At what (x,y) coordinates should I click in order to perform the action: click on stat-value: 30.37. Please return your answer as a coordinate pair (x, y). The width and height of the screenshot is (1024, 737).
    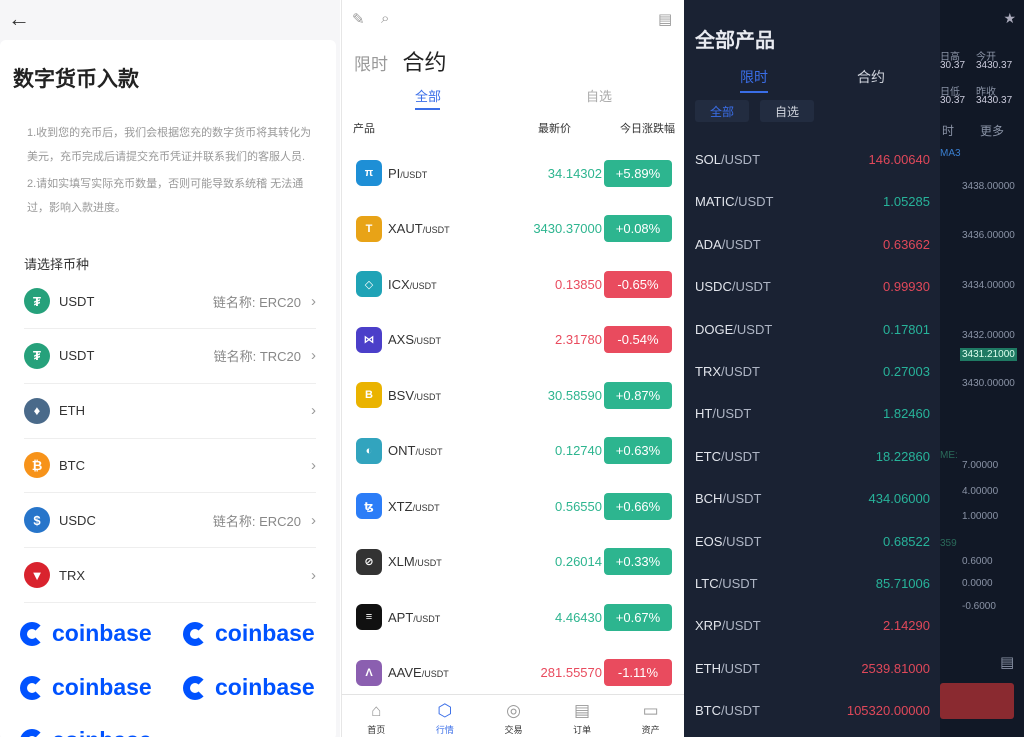
    Looking at the image, I should click on (953, 100).